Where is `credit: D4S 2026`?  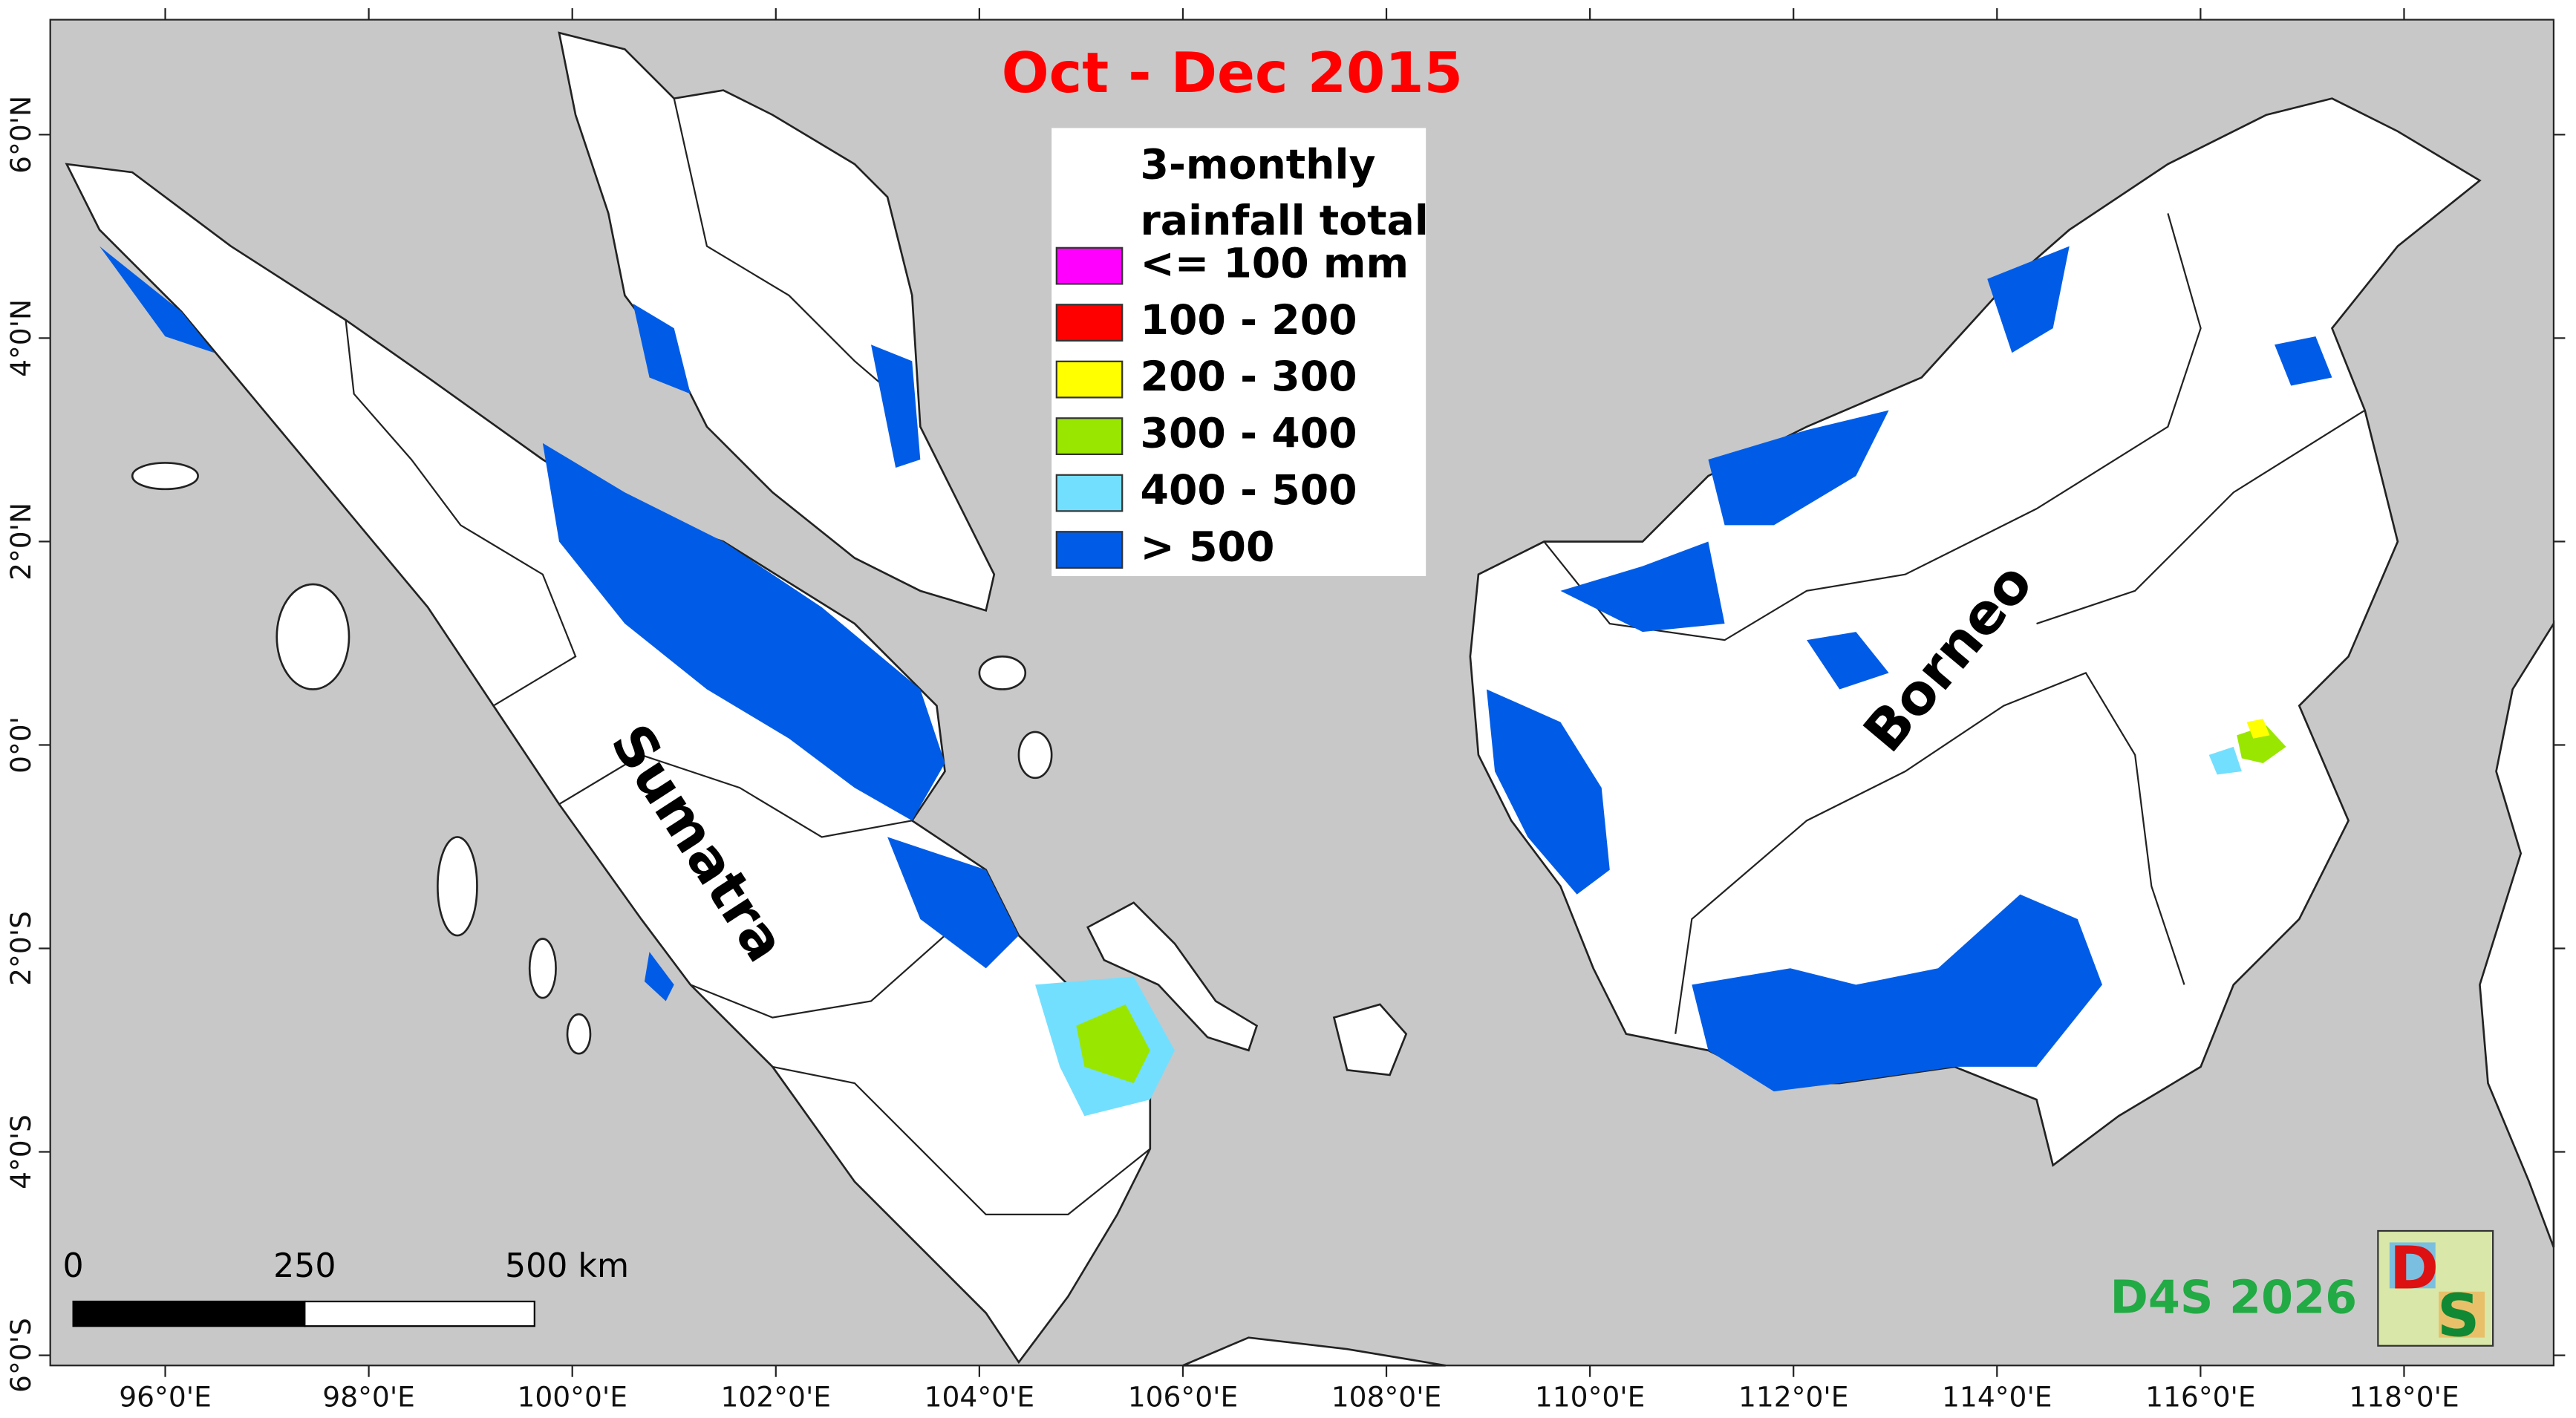
credit: D4S 2026 is located at coordinates (2233, 1297).